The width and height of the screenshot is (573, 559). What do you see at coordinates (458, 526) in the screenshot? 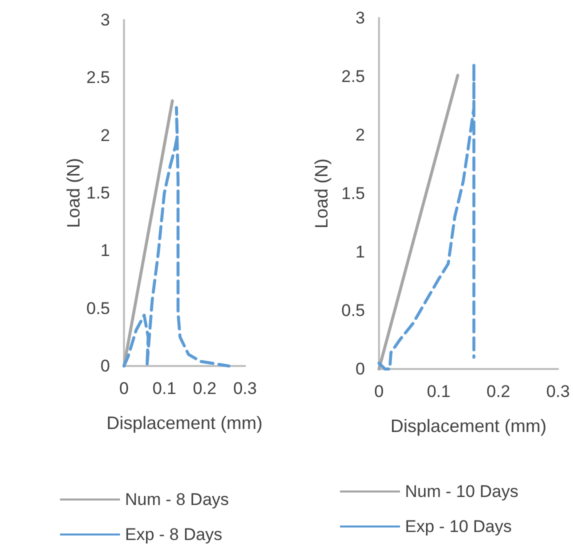
I see `legend-label: Exp - 10 Days` at bounding box center [458, 526].